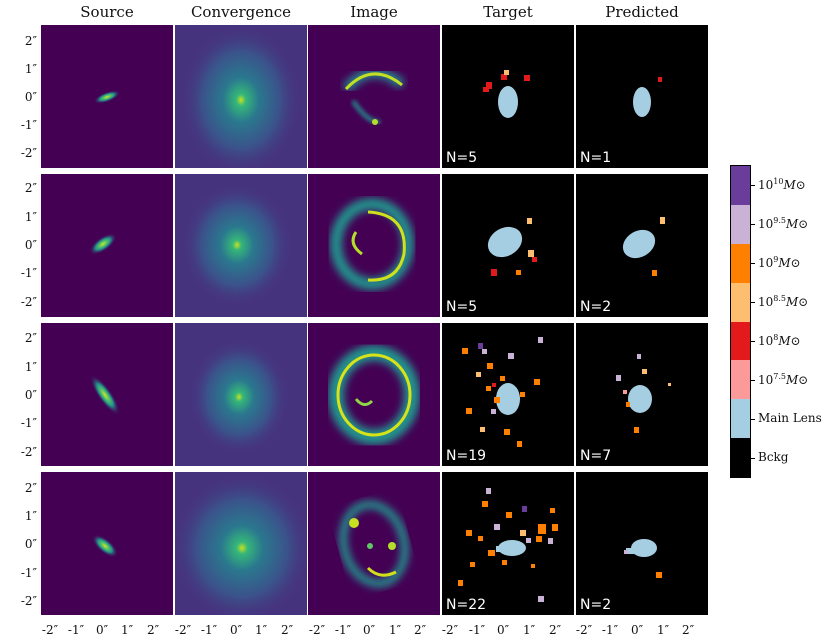 This screenshot has width=830, height=642. I want to click on row1-predicted-count: N=1, so click(596, 158).